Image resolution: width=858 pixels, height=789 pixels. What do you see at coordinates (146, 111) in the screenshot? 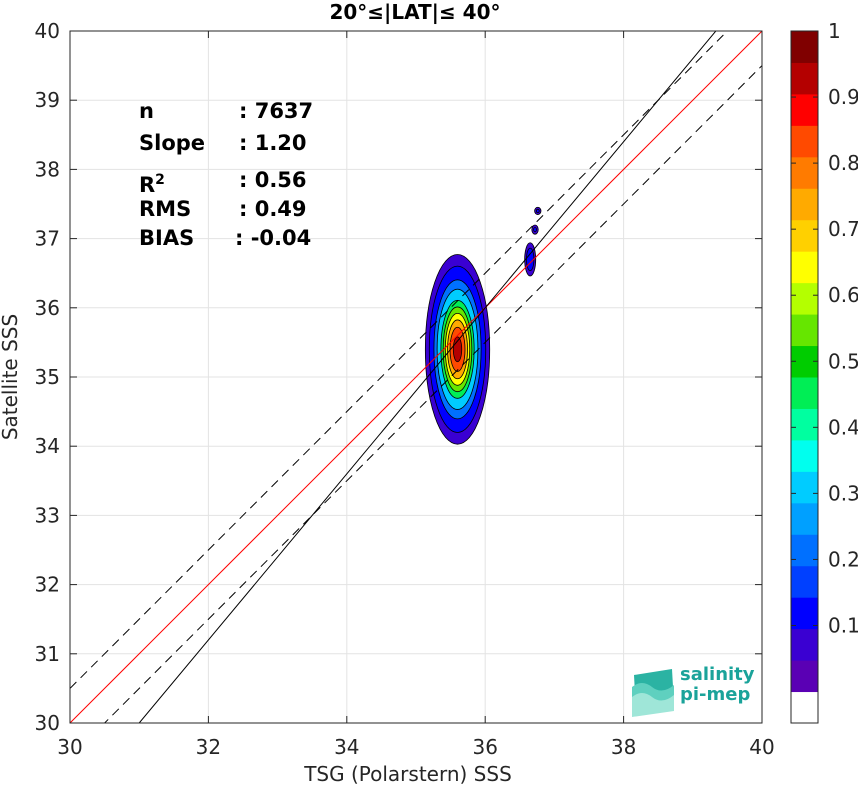
I see `stat-label: n` at bounding box center [146, 111].